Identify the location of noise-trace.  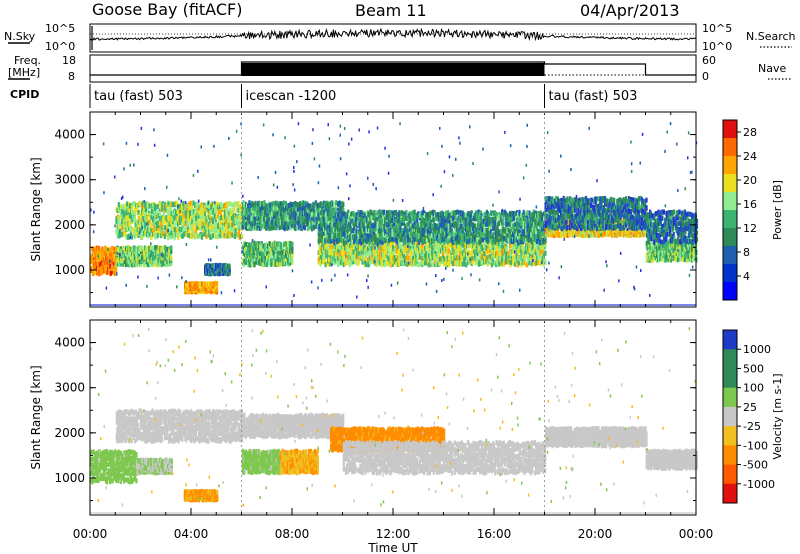
(393, 38).